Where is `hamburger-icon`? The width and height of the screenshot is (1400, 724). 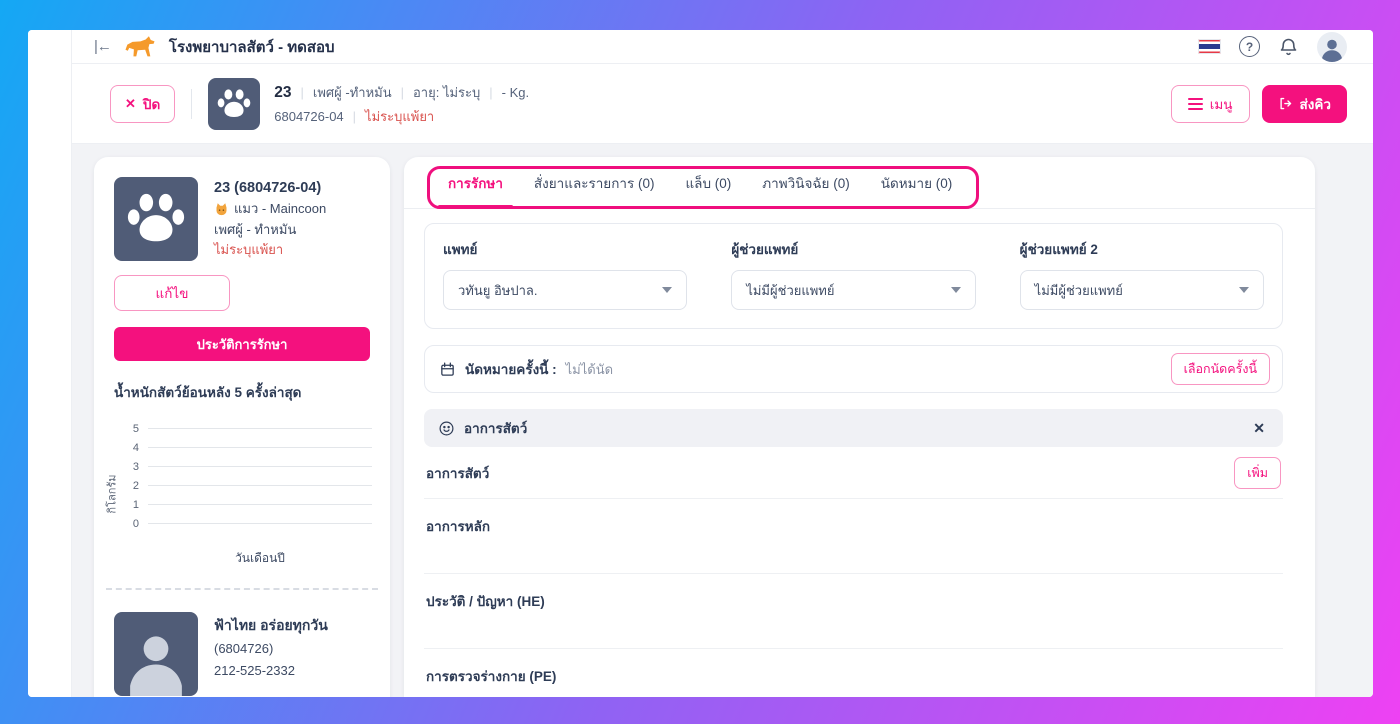 hamburger-icon is located at coordinates (1195, 104).